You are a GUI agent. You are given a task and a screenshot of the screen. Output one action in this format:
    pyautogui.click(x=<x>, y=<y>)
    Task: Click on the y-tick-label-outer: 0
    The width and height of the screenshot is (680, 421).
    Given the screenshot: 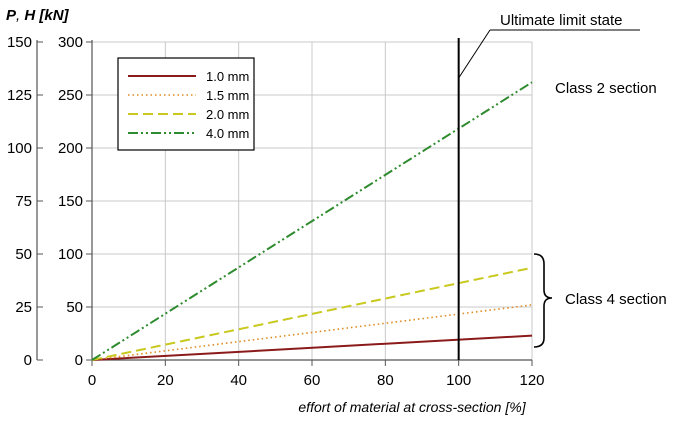 What is the action you would take?
    pyautogui.click(x=28, y=360)
    